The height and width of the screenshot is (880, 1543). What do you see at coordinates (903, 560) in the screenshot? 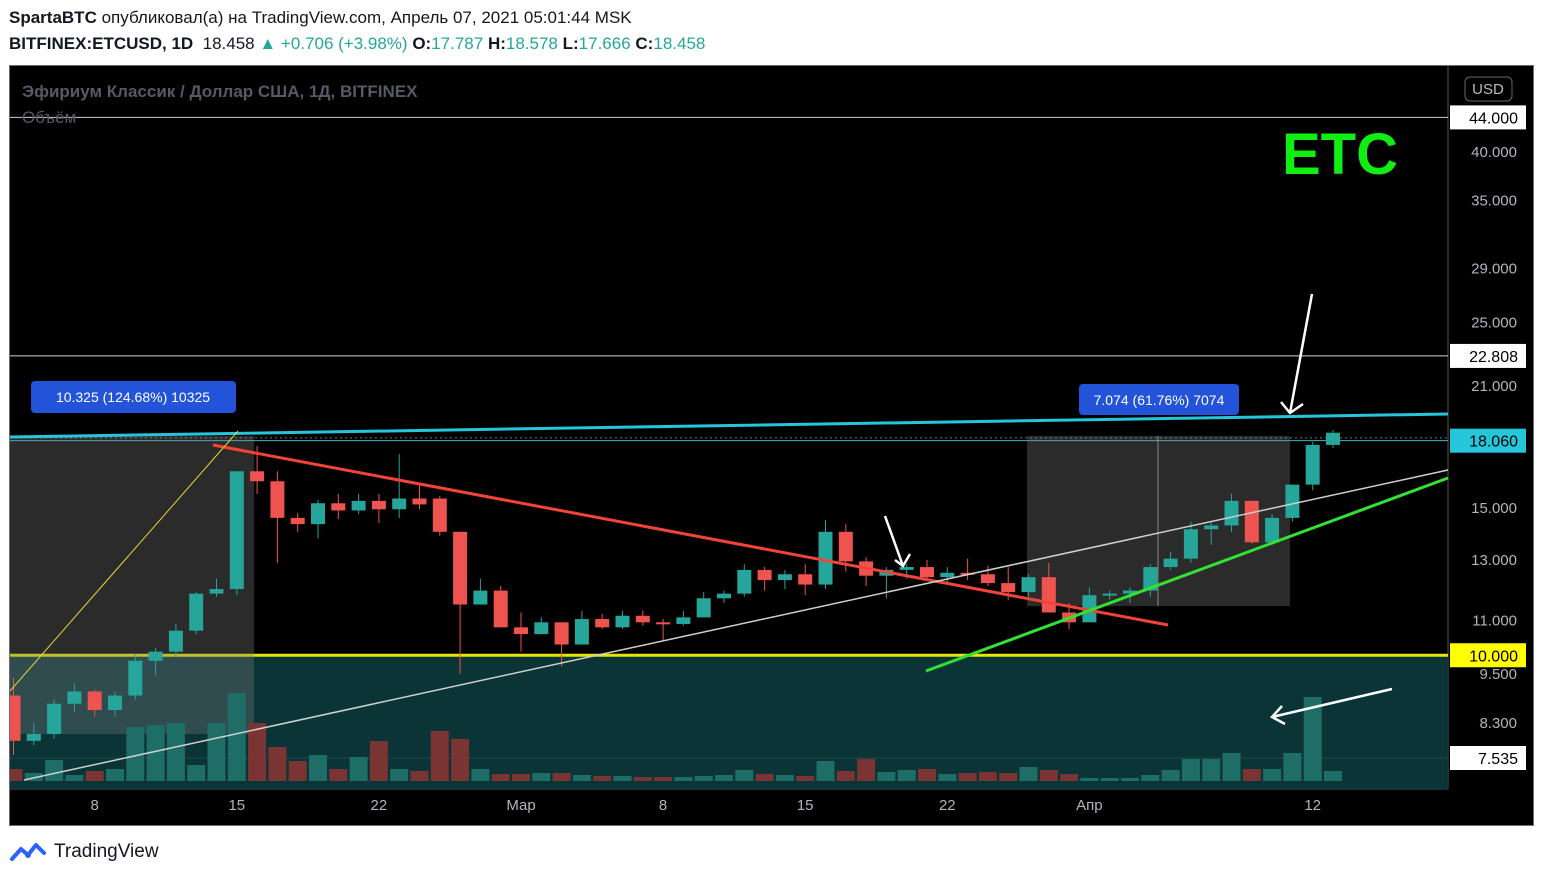
I see `arrow-mid-head` at bounding box center [903, 560].